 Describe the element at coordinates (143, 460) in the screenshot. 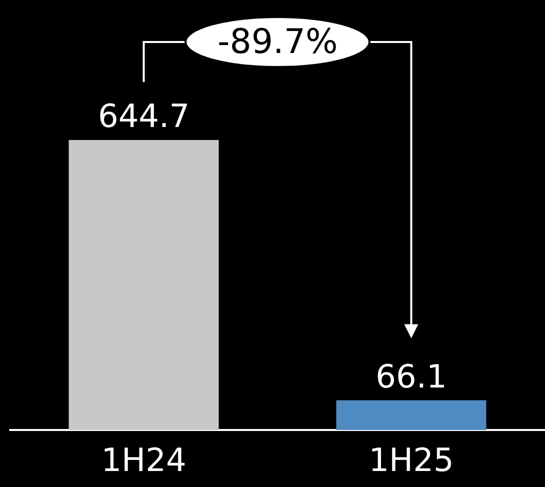

I see `x-tick-label: 1H24` at that location.